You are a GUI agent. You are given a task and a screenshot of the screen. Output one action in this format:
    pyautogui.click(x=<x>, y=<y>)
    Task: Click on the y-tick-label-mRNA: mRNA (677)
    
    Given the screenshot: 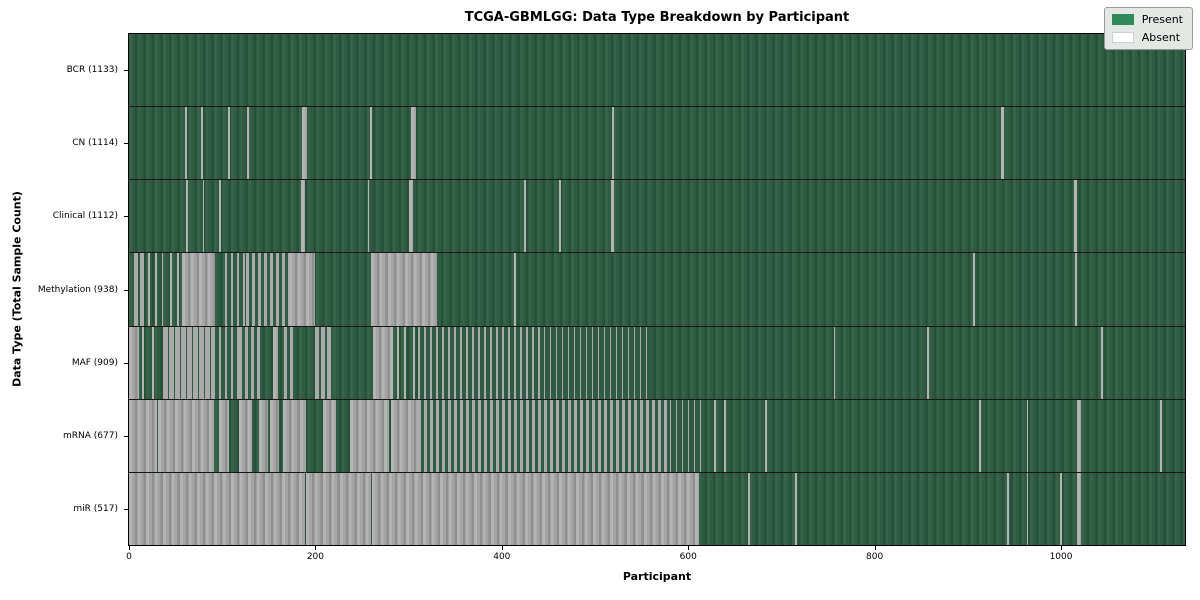 What is the action you would take?
    pyautogui.click(x=90, y=436)
    